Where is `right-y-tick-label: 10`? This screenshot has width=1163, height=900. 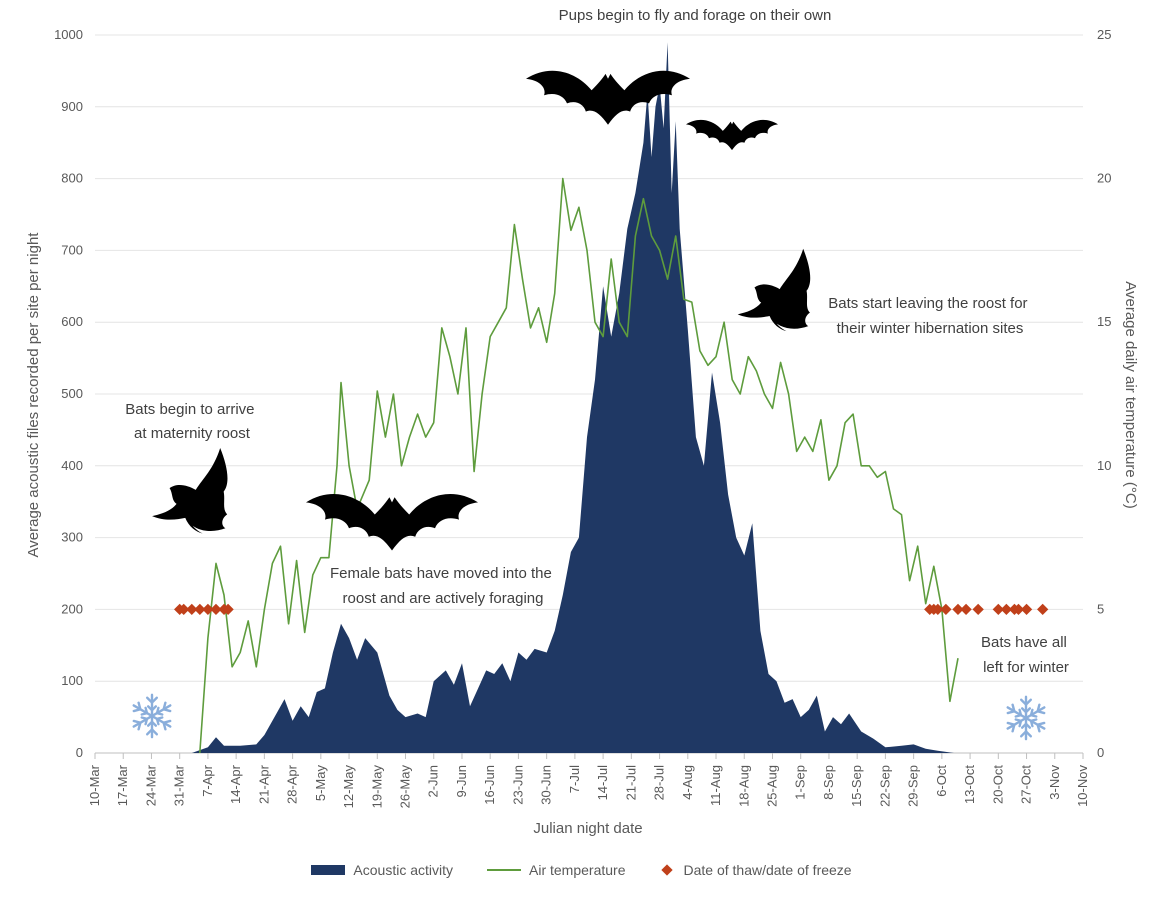
right-y-tick-label: 10 is located at coordinates (1104, 465).